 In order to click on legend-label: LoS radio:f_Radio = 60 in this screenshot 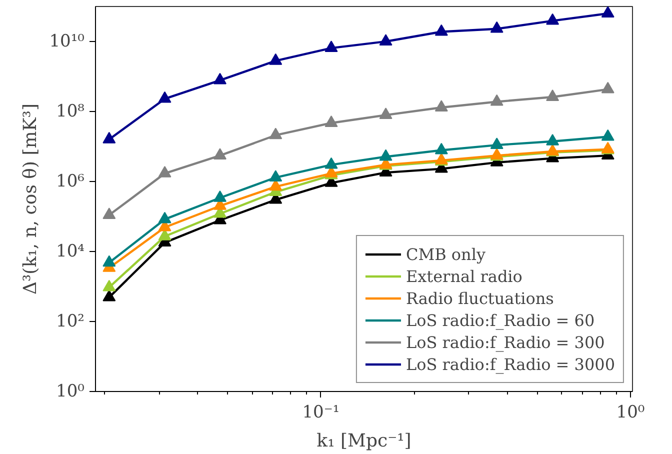, I will do `click(500, 320)`.